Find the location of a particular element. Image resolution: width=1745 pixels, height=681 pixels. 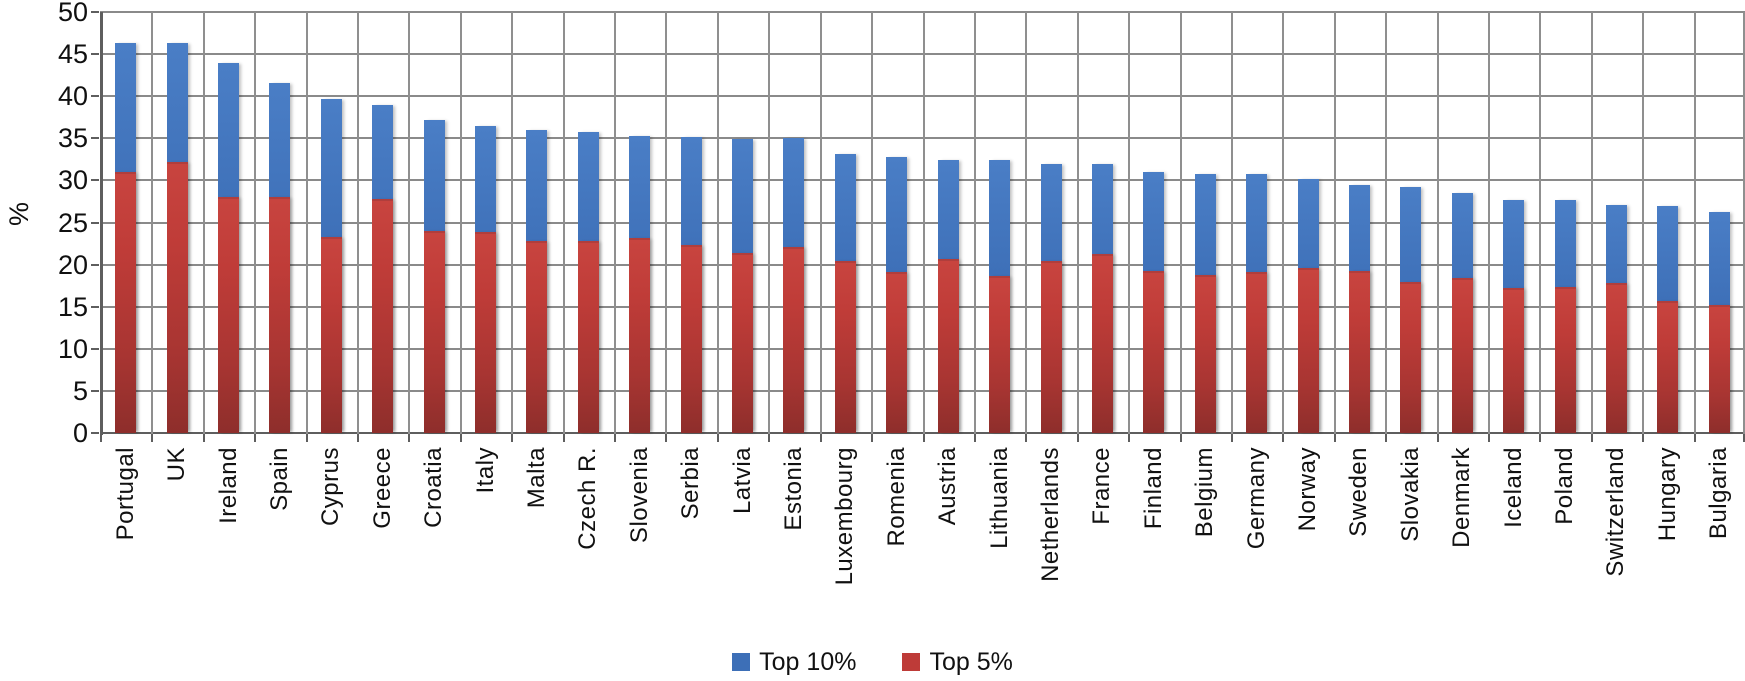

x-category-label: Iceland is located at coordinates (1513, 487).